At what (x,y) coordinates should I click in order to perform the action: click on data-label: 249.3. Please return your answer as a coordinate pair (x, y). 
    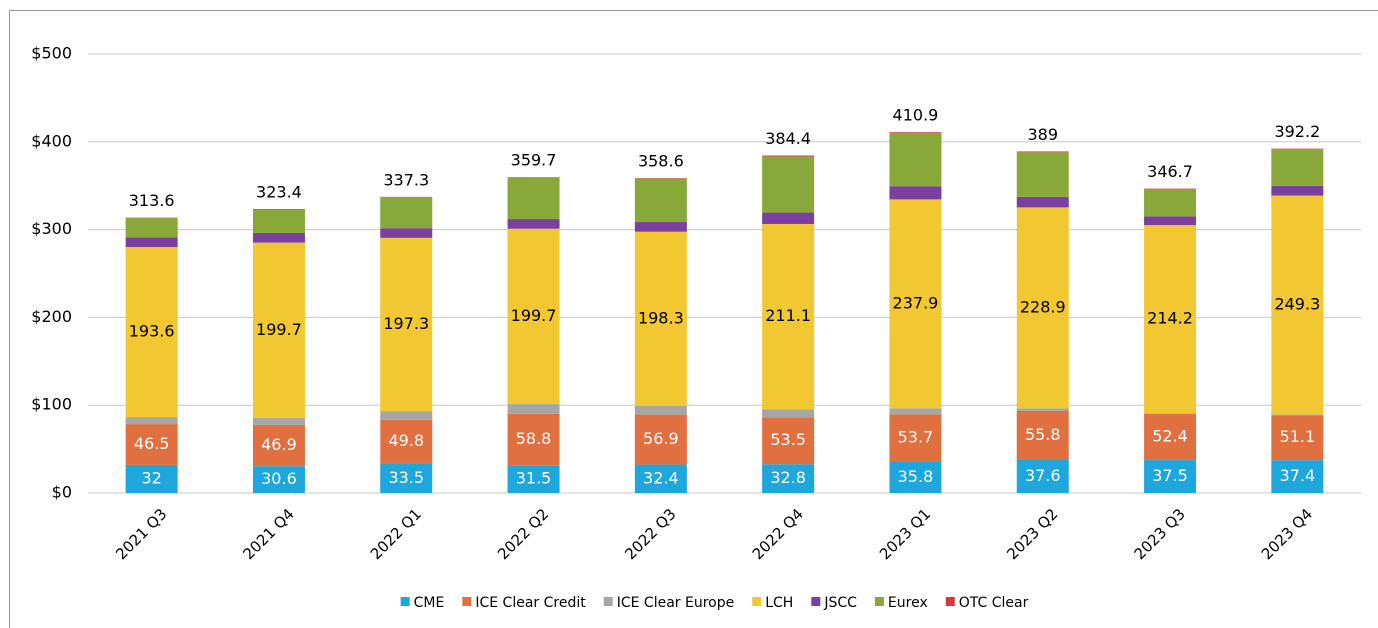
    Looking at the image, I should click on (1297, 303).